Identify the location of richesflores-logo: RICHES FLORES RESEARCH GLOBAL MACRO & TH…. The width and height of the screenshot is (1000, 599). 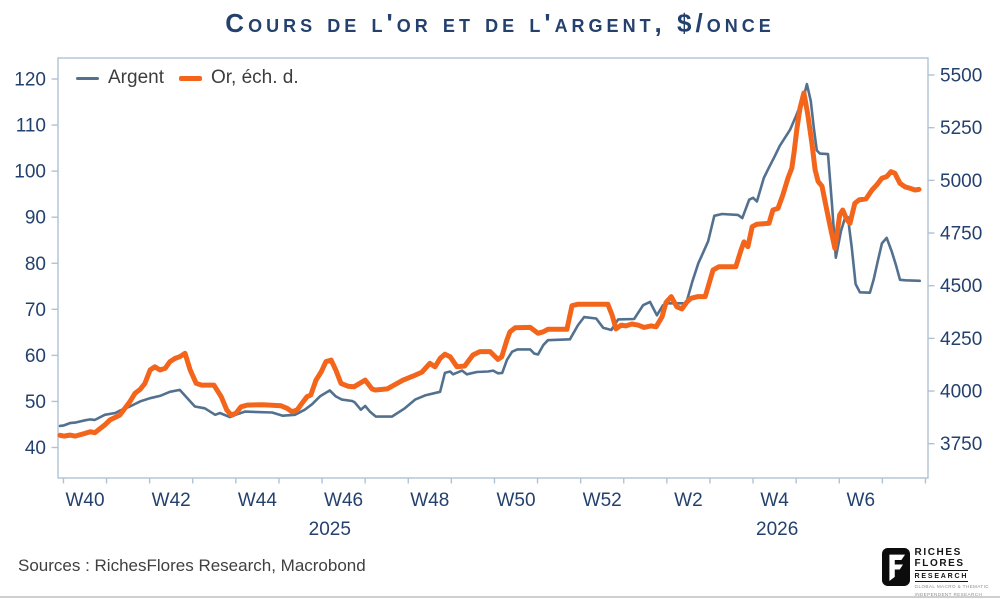
(935, 572).